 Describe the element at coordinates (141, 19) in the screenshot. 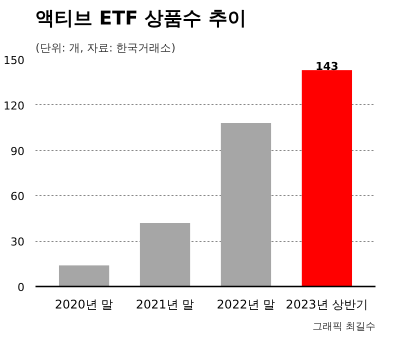

I see `chart-title: 액티브 ETF 상품수 추이` at that location.